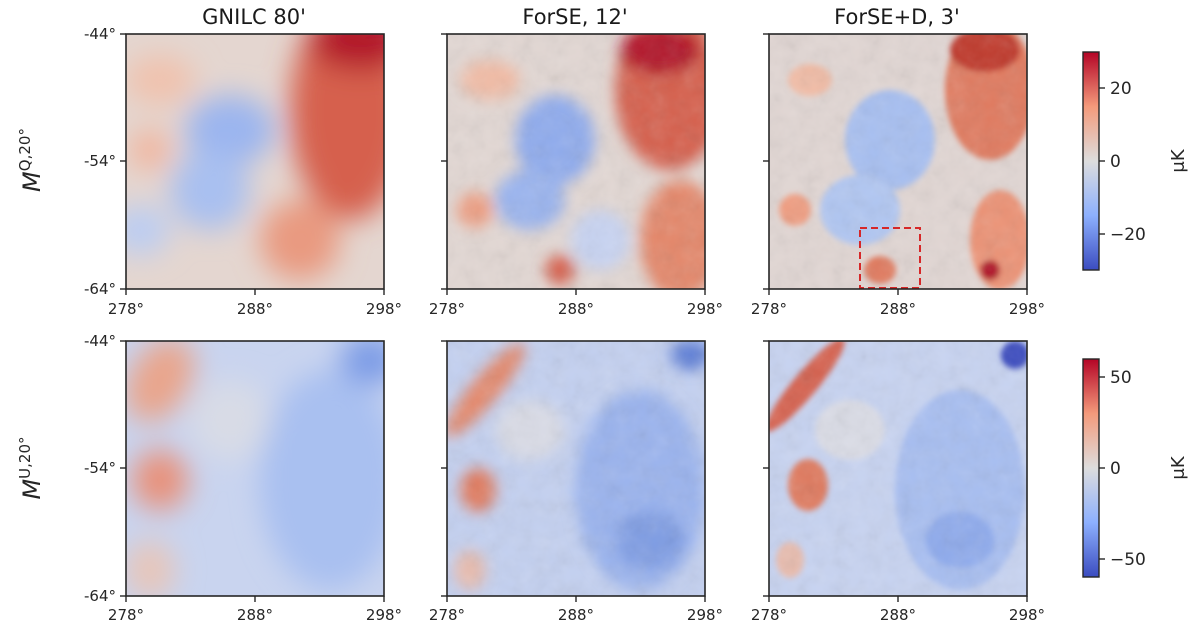 The height and width of the screenshot is (643, 1200). What do you see at coordinates (254, 17) in the screenshot?
I see `column-title-gnilc: GNILC 80'` at bounding box center [254, 17].